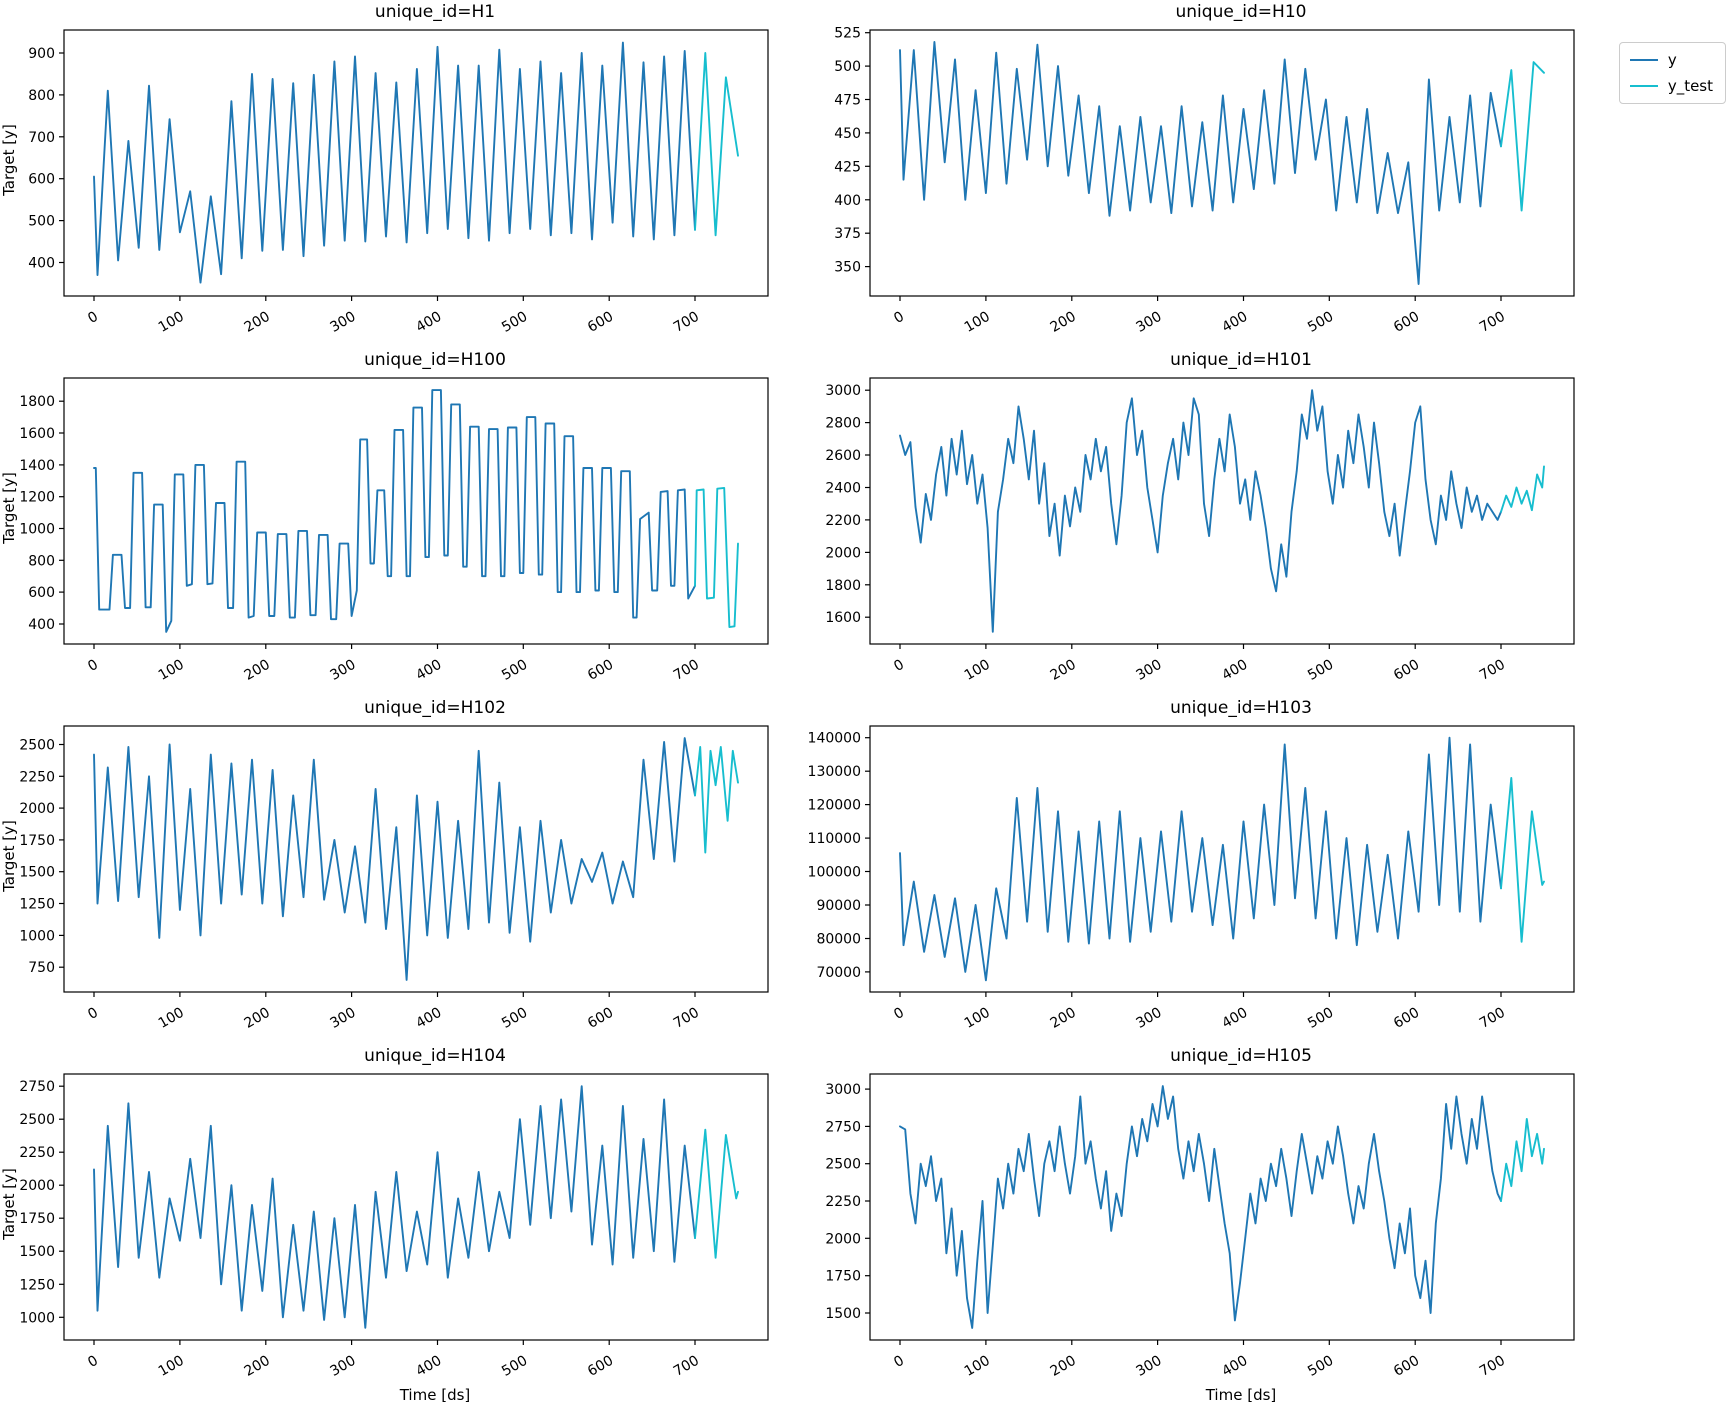 Image resolution: width=1730 pixels, height=1411 pixels. I want to click on legend-label-y: y, so click(1672, 60).